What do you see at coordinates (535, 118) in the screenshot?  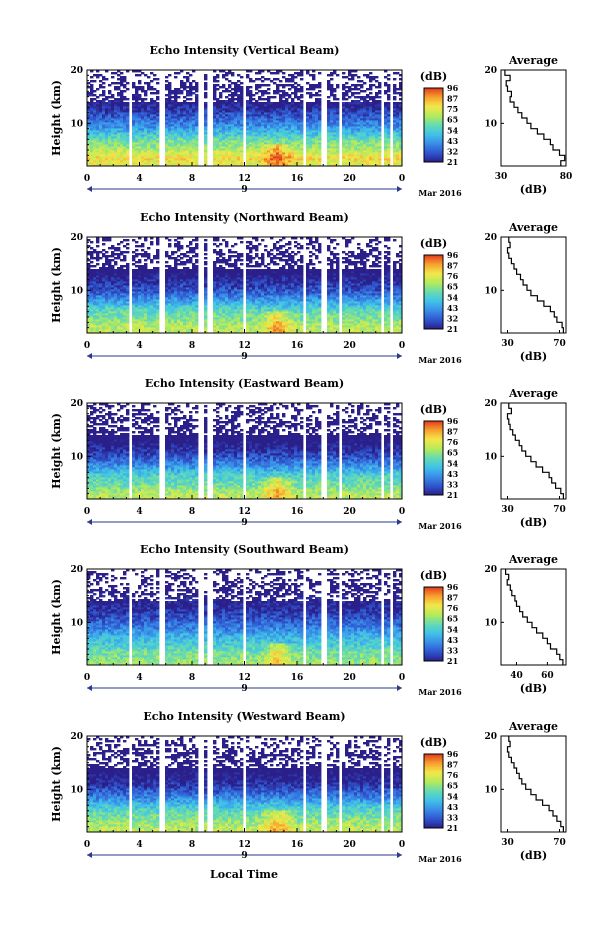 I see `average-profile-line` at bounding box center [535, 118].